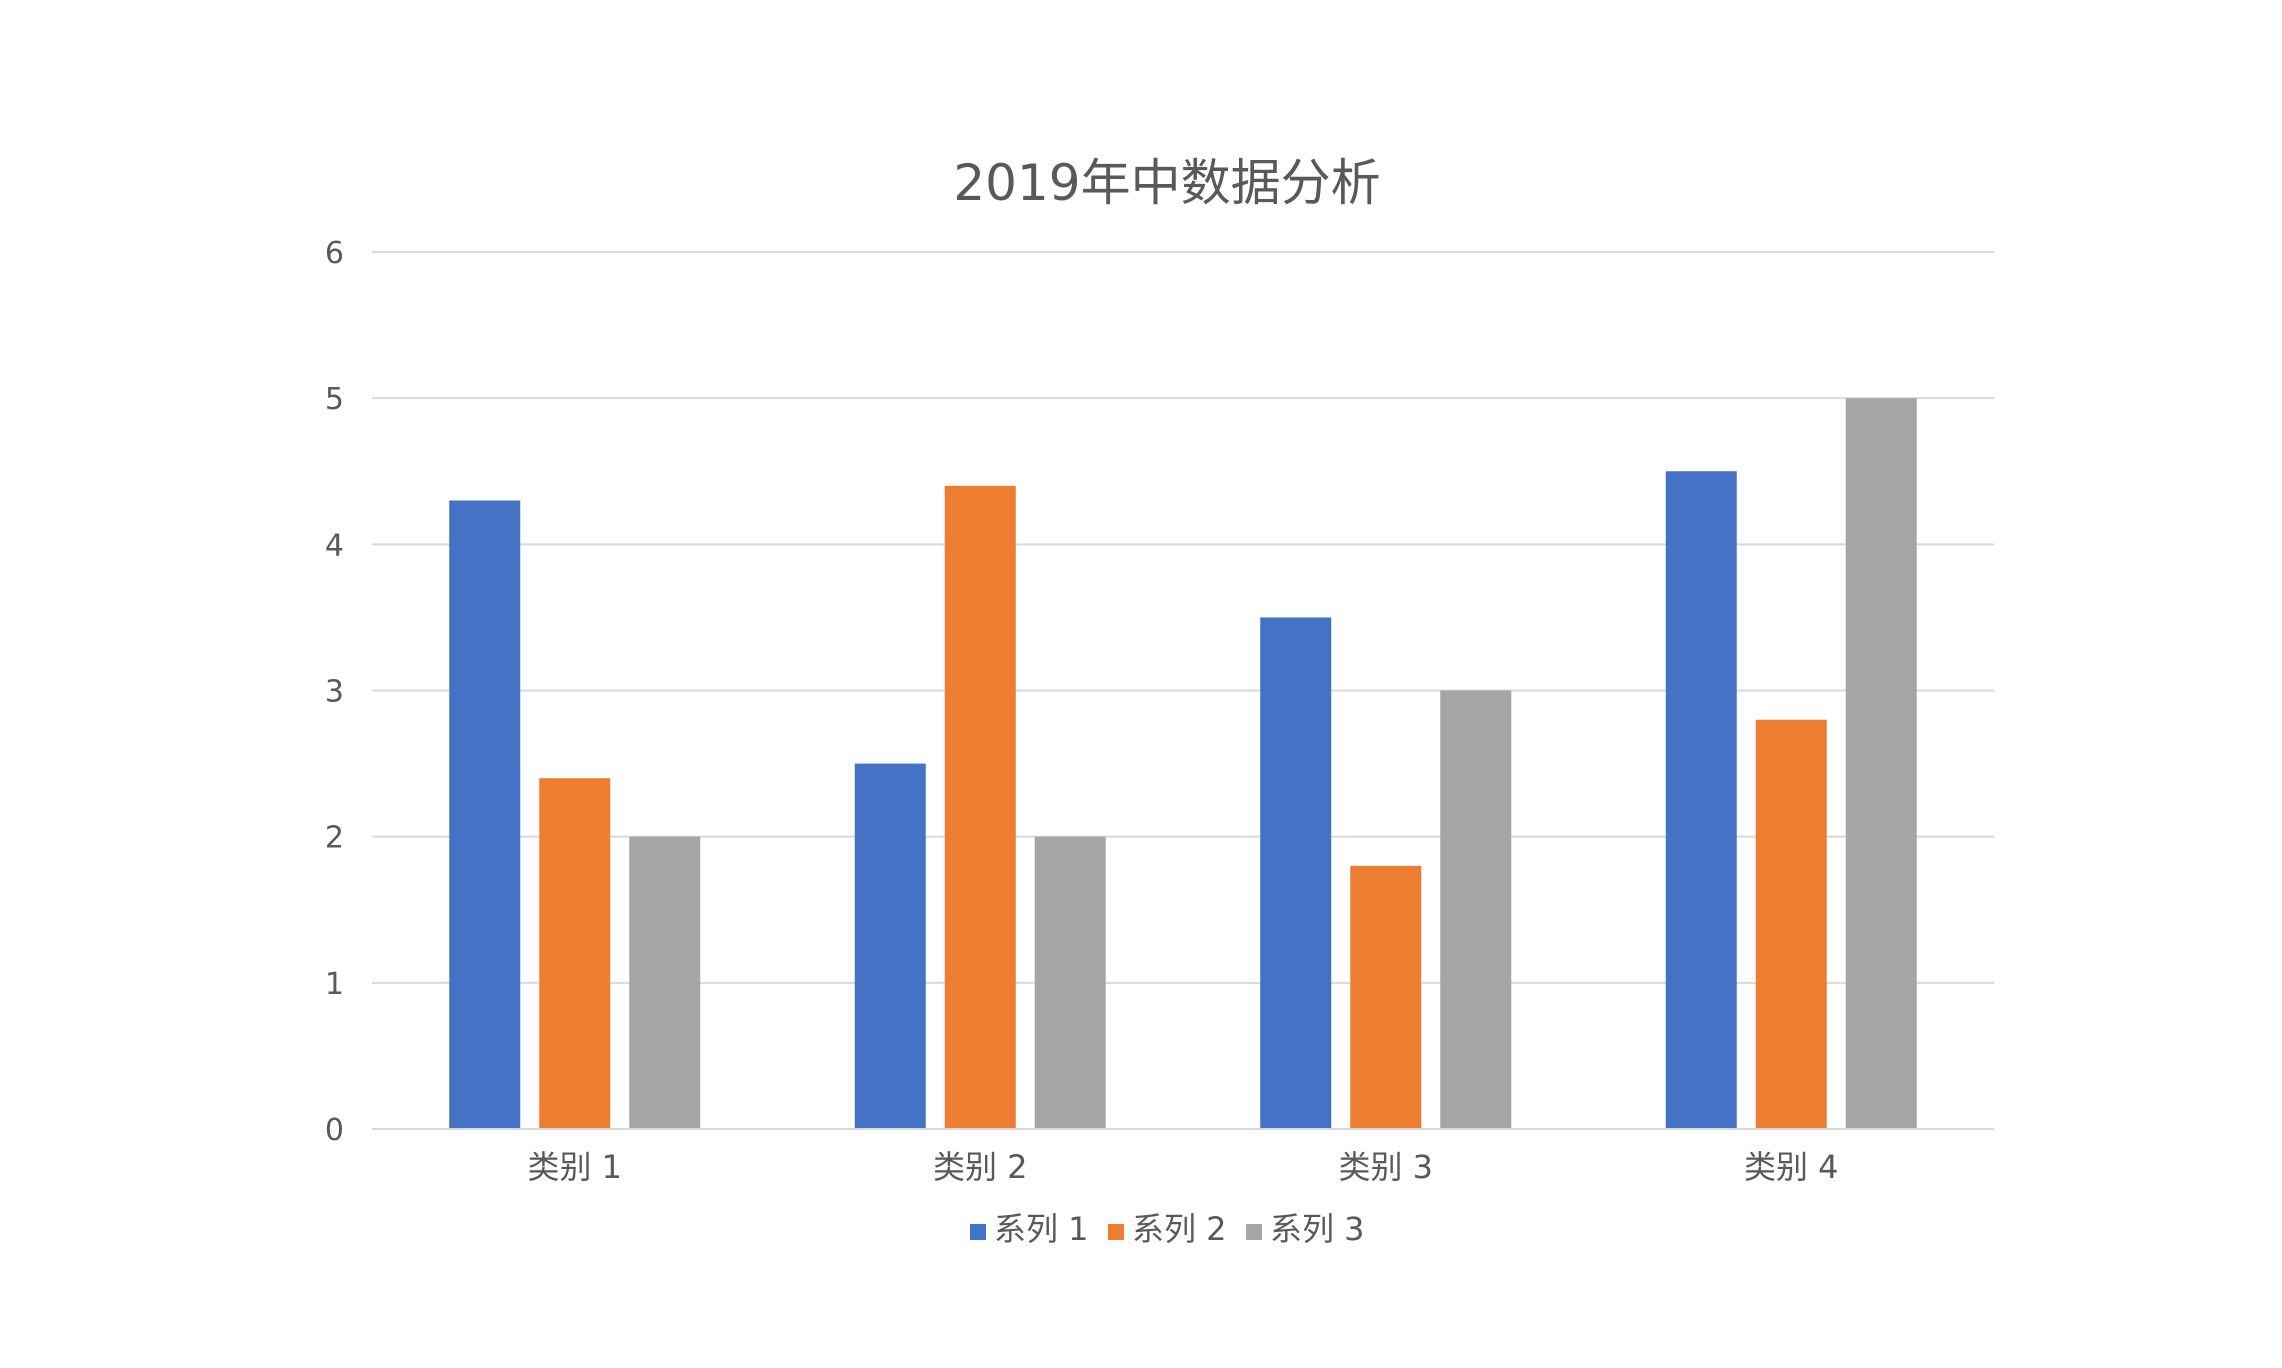 The width and height of the screenshot is (2282, 1368). Describe the element at coordinates (334, 399) in the screenshot. I see `y-tick-label: 5` at that location.